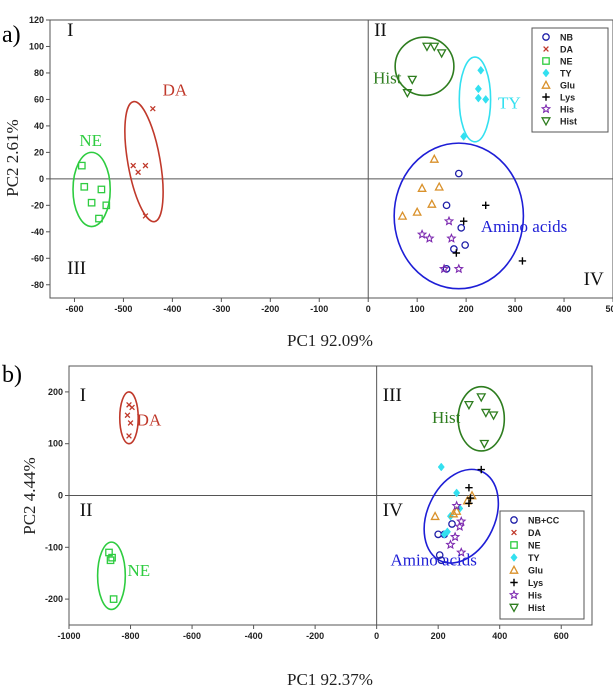  I want to click on panel-b-point-ne, so click(110, 560).